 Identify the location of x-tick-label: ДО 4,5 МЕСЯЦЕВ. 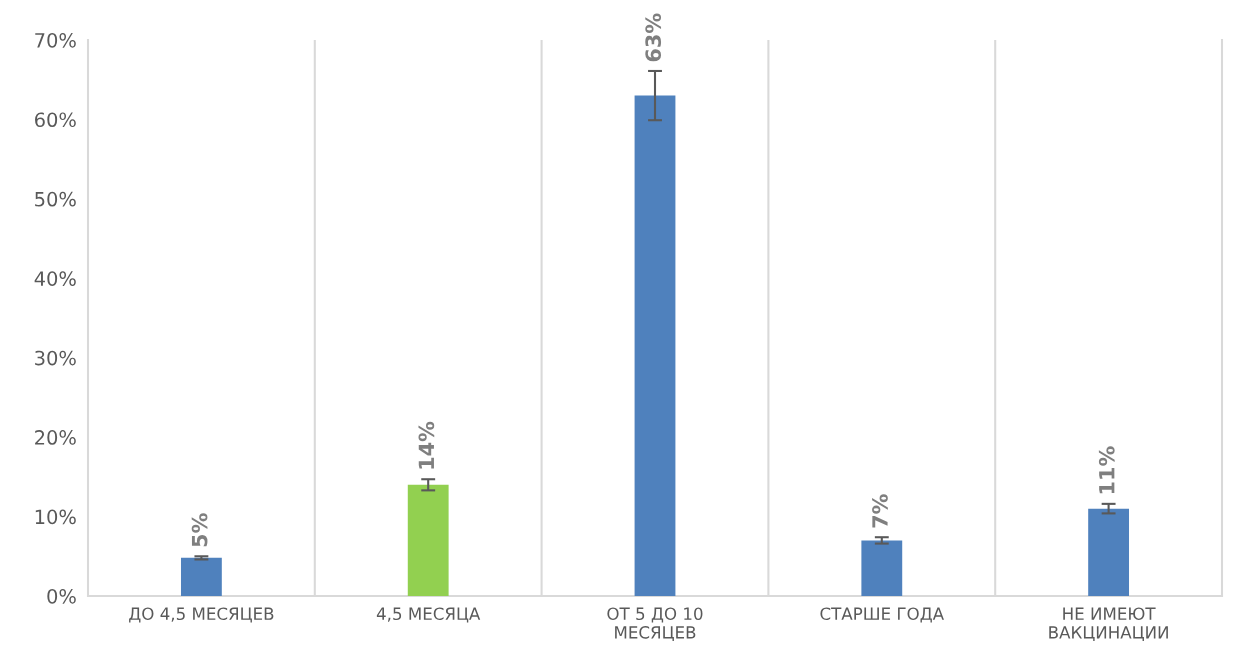
(201, 615).